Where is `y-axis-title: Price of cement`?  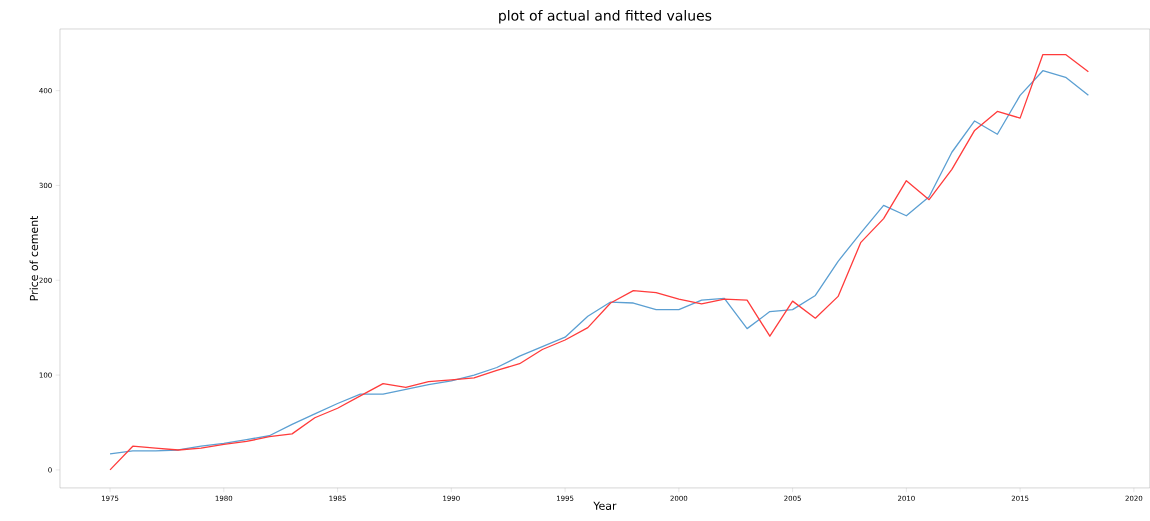
y-axis-title: Price of cement is located at coordinates (34, 258).